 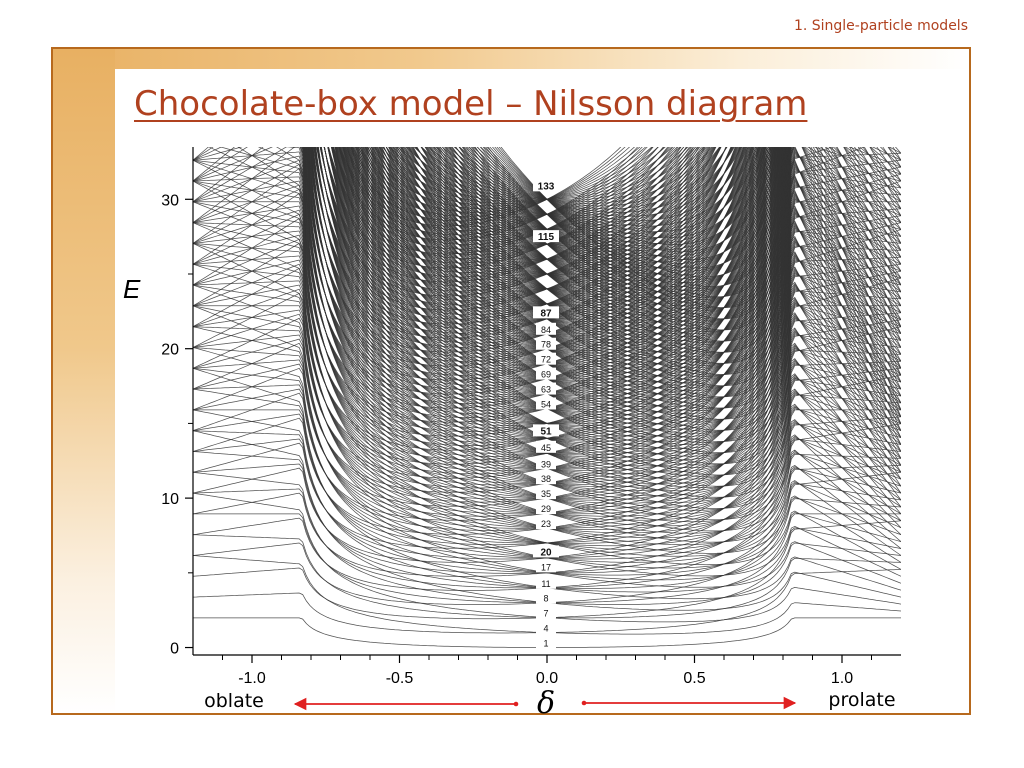 I want to click on magic-number-label: 29, so click(x=546, y=509).